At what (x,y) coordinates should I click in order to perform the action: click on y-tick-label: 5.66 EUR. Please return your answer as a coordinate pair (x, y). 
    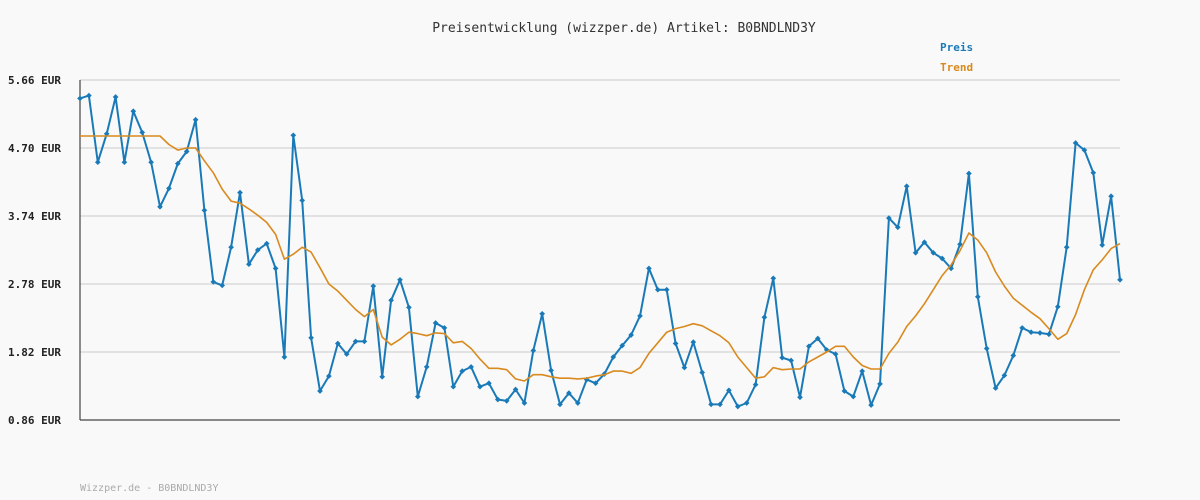
    Looking at the image, I should click on (34, 80).